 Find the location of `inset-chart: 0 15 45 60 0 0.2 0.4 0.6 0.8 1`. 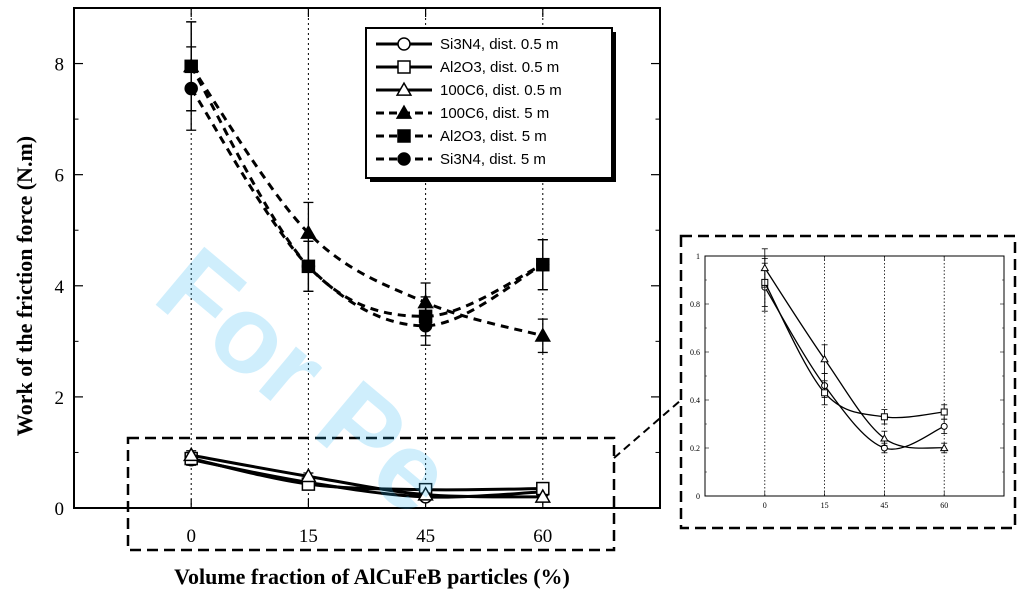

inset-chart: 0 15 45 60 0 0.2 0.4 0.6 0.8 1 is located at coordinates (847, 379).